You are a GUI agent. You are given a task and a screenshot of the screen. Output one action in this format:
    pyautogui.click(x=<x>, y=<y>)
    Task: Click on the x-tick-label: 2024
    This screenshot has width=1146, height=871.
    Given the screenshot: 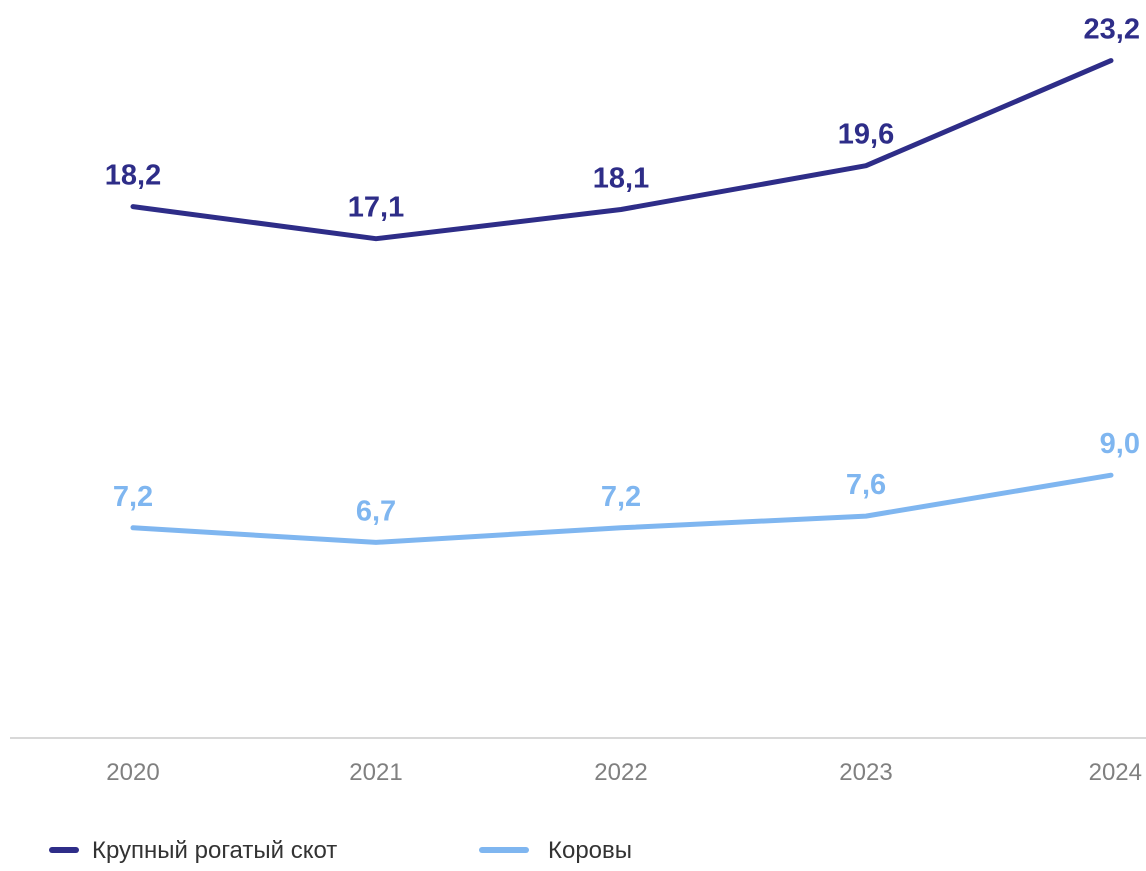 What is the action you would take?
    pyautogui.click(x=1115, y=772)
    